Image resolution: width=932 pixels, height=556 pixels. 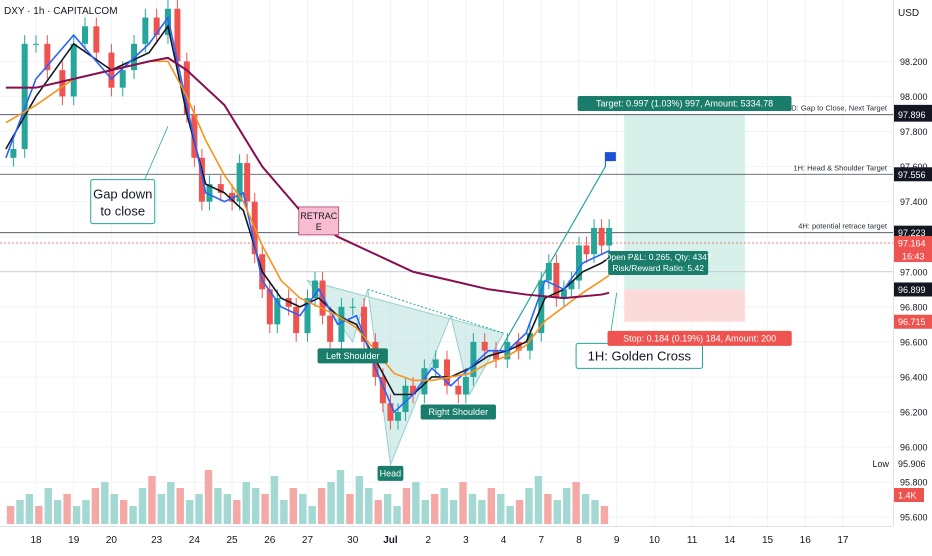 I want to click on time-tick-label: 18, so click(x=36, y=540).